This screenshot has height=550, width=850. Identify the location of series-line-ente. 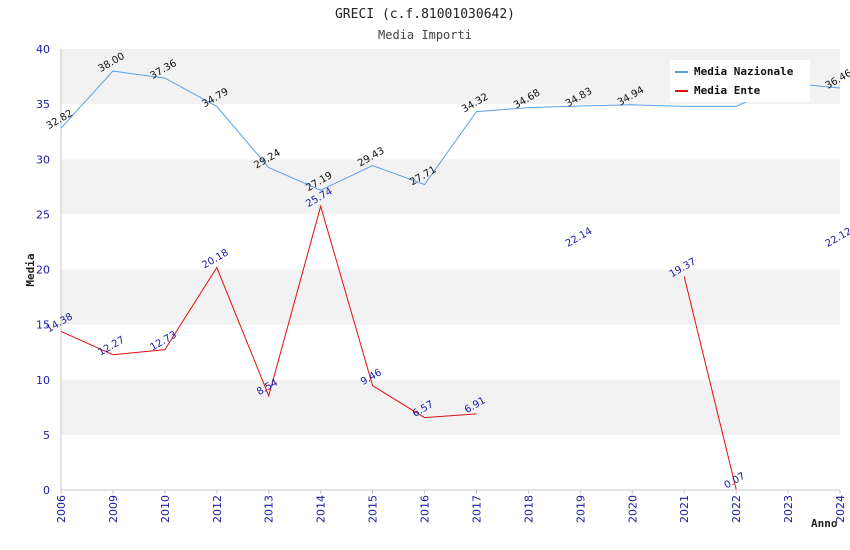
(710, 383).